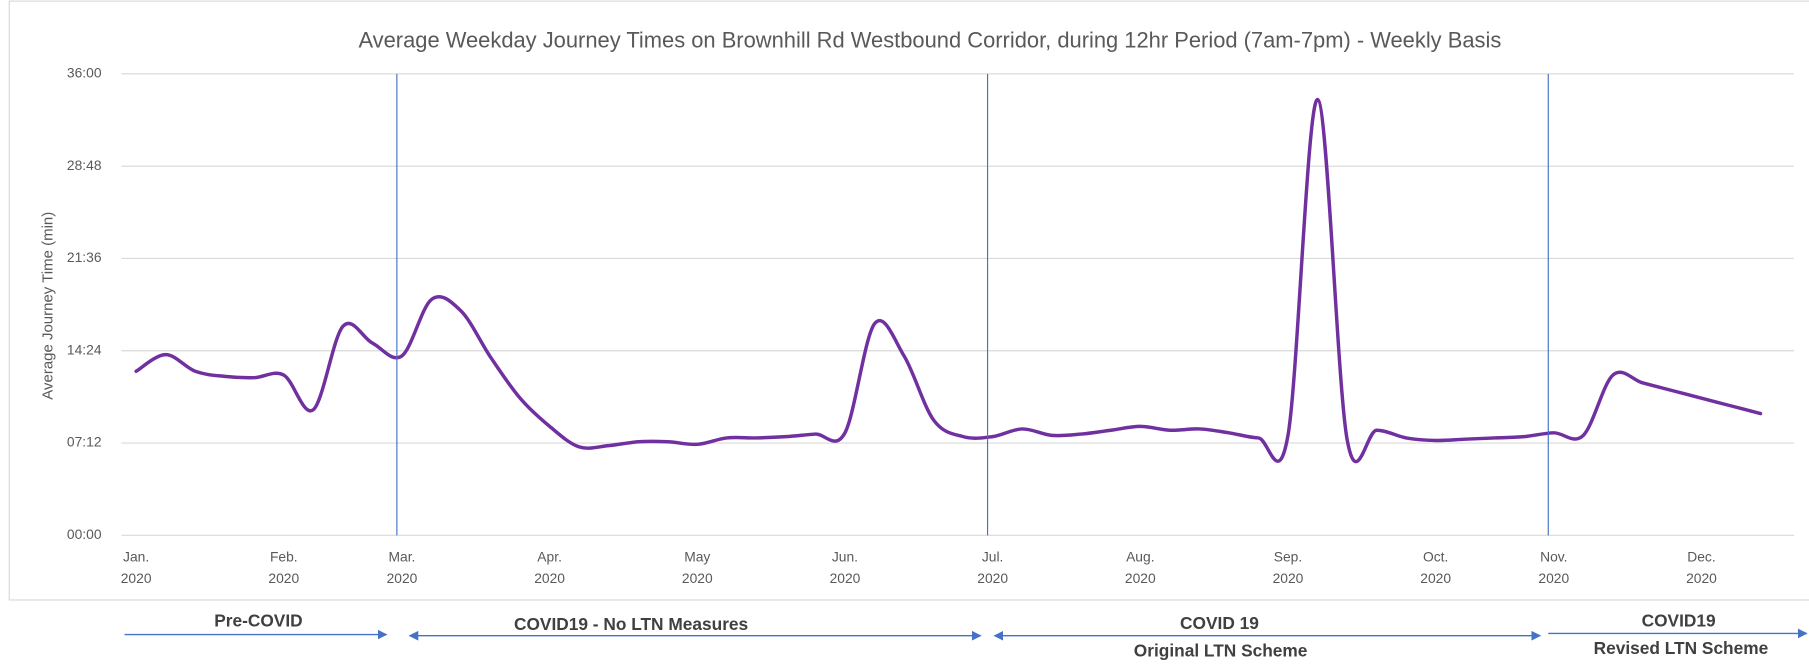 This screenshot has width=1809, height=664. Describe the element at coordinates (631, 624) in the screenshot. I see `phase-label: COVID19 - No LTN Measures` at that location.